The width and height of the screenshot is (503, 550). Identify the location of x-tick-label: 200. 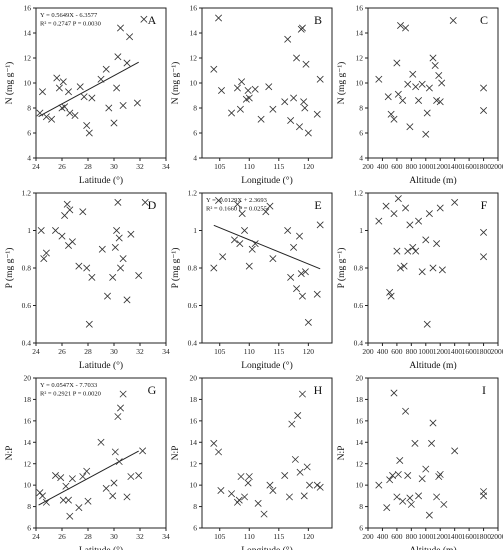
(368, 351).